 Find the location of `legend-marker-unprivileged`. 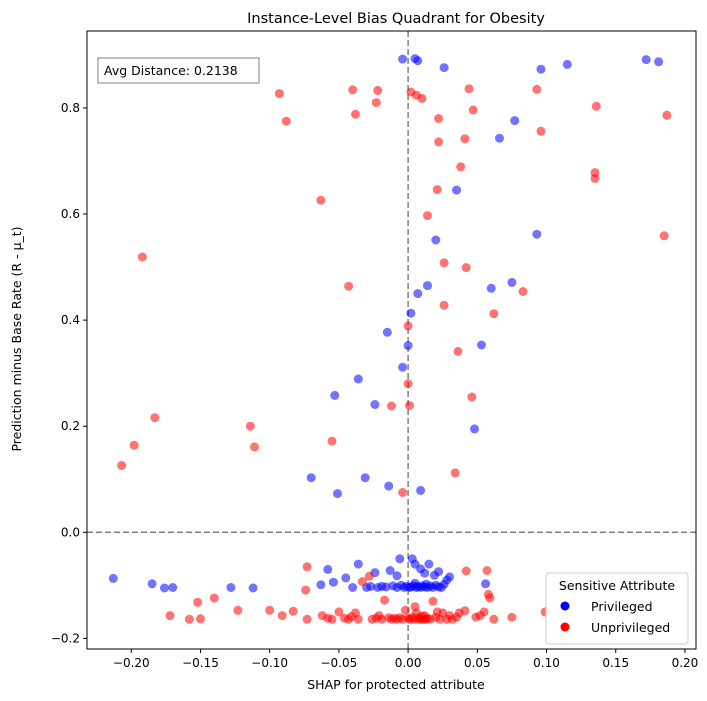

legend-marker-unprivileged is located at coordinates (565, 627).